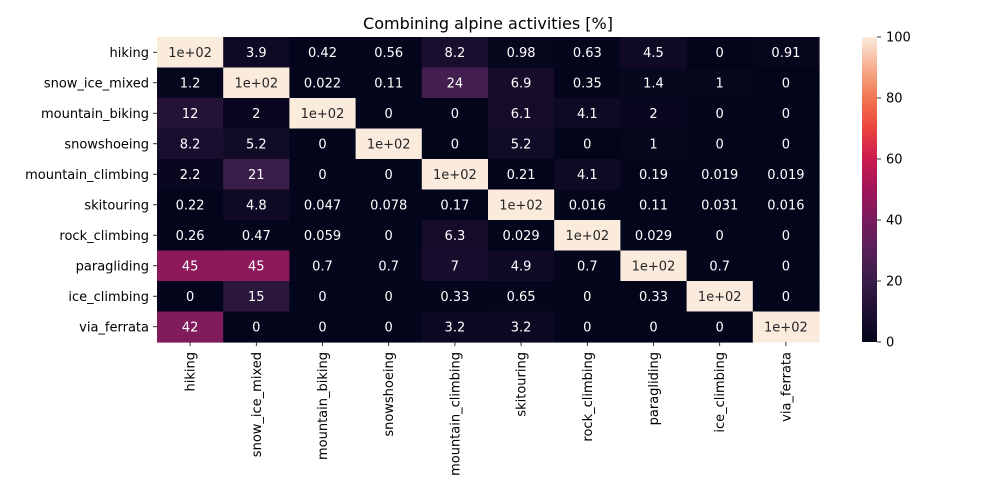  Describe the element at coordinates (190, 327) in the screenshot. I see `cell-value-label: 42` at that location.